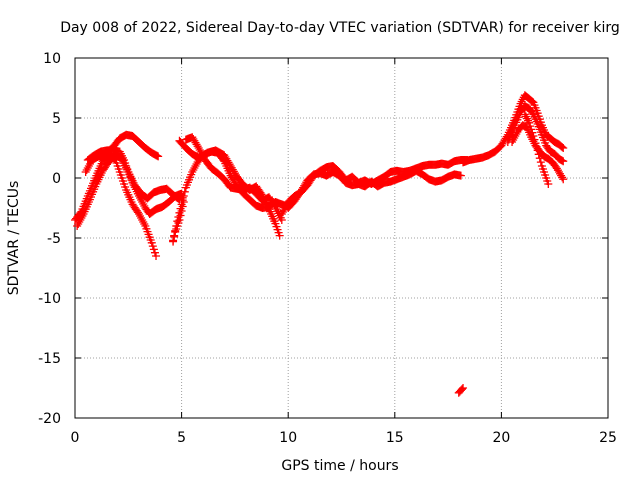  Describe the element at coordinates (52, 59) in the screenshot. I see `y-tick-label: 10` at that location.